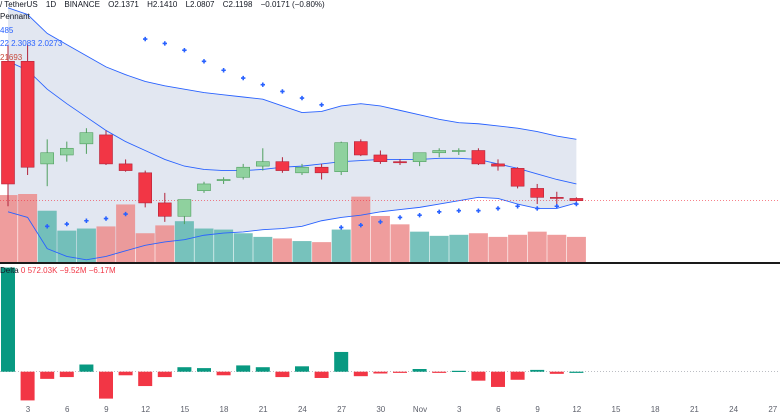 The image size is (780, 417). I want to click on time-axis-label: 12, so click(577, 409).